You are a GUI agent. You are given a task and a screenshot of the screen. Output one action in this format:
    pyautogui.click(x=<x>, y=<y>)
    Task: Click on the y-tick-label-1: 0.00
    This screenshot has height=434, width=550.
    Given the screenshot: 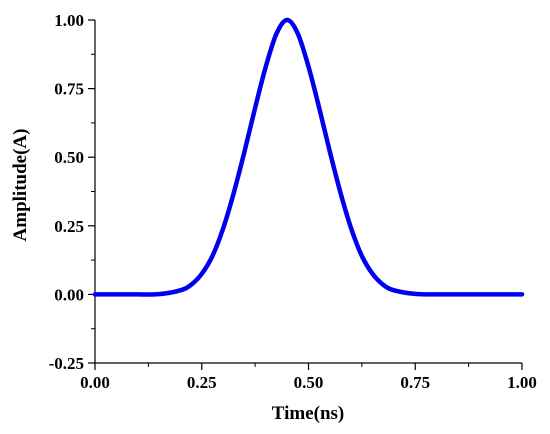 What is the action you would take?
    pyautogui.click(x=69, y=294)
    